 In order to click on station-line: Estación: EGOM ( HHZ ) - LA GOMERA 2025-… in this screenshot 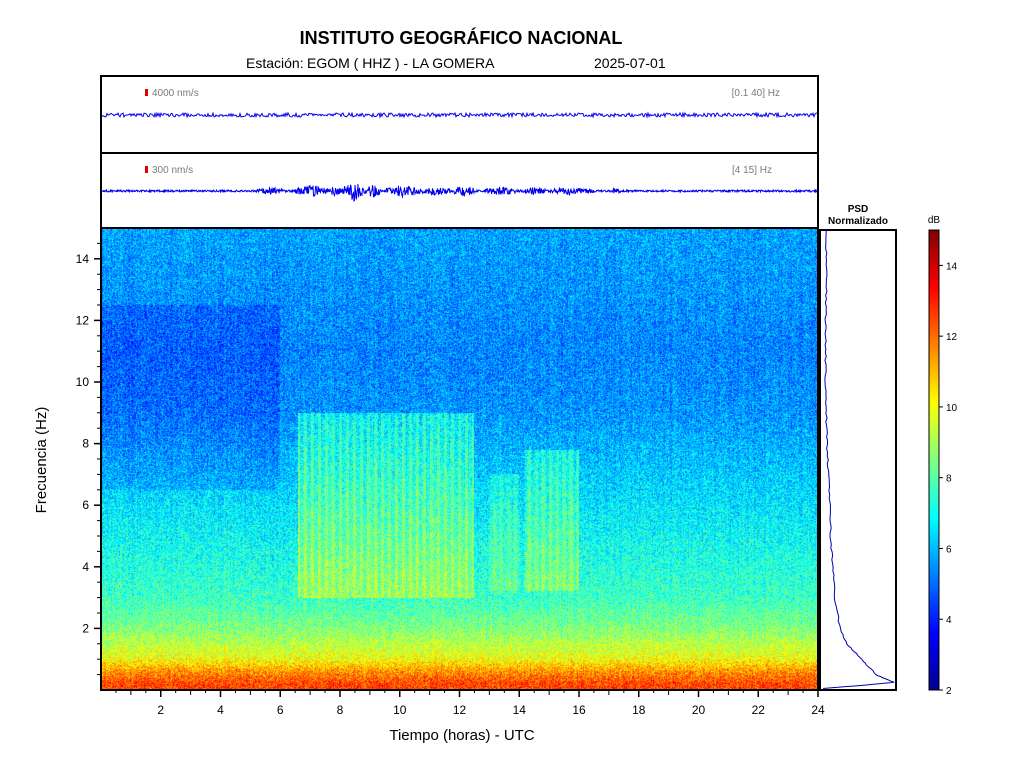, I will do `click(526, 64)`.